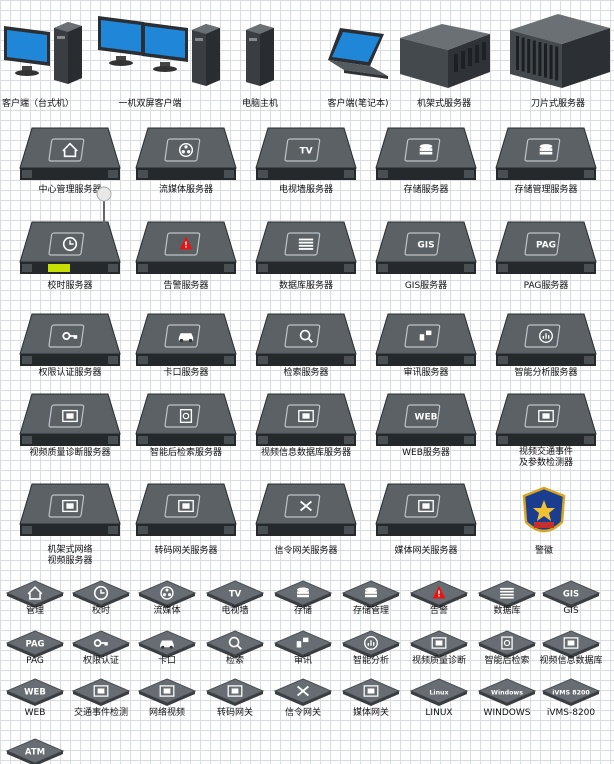 The image size is (614, 764). Describe the element at coordinates (303, 644) in the screenshot. I see `audit-icon-tile` at that location.